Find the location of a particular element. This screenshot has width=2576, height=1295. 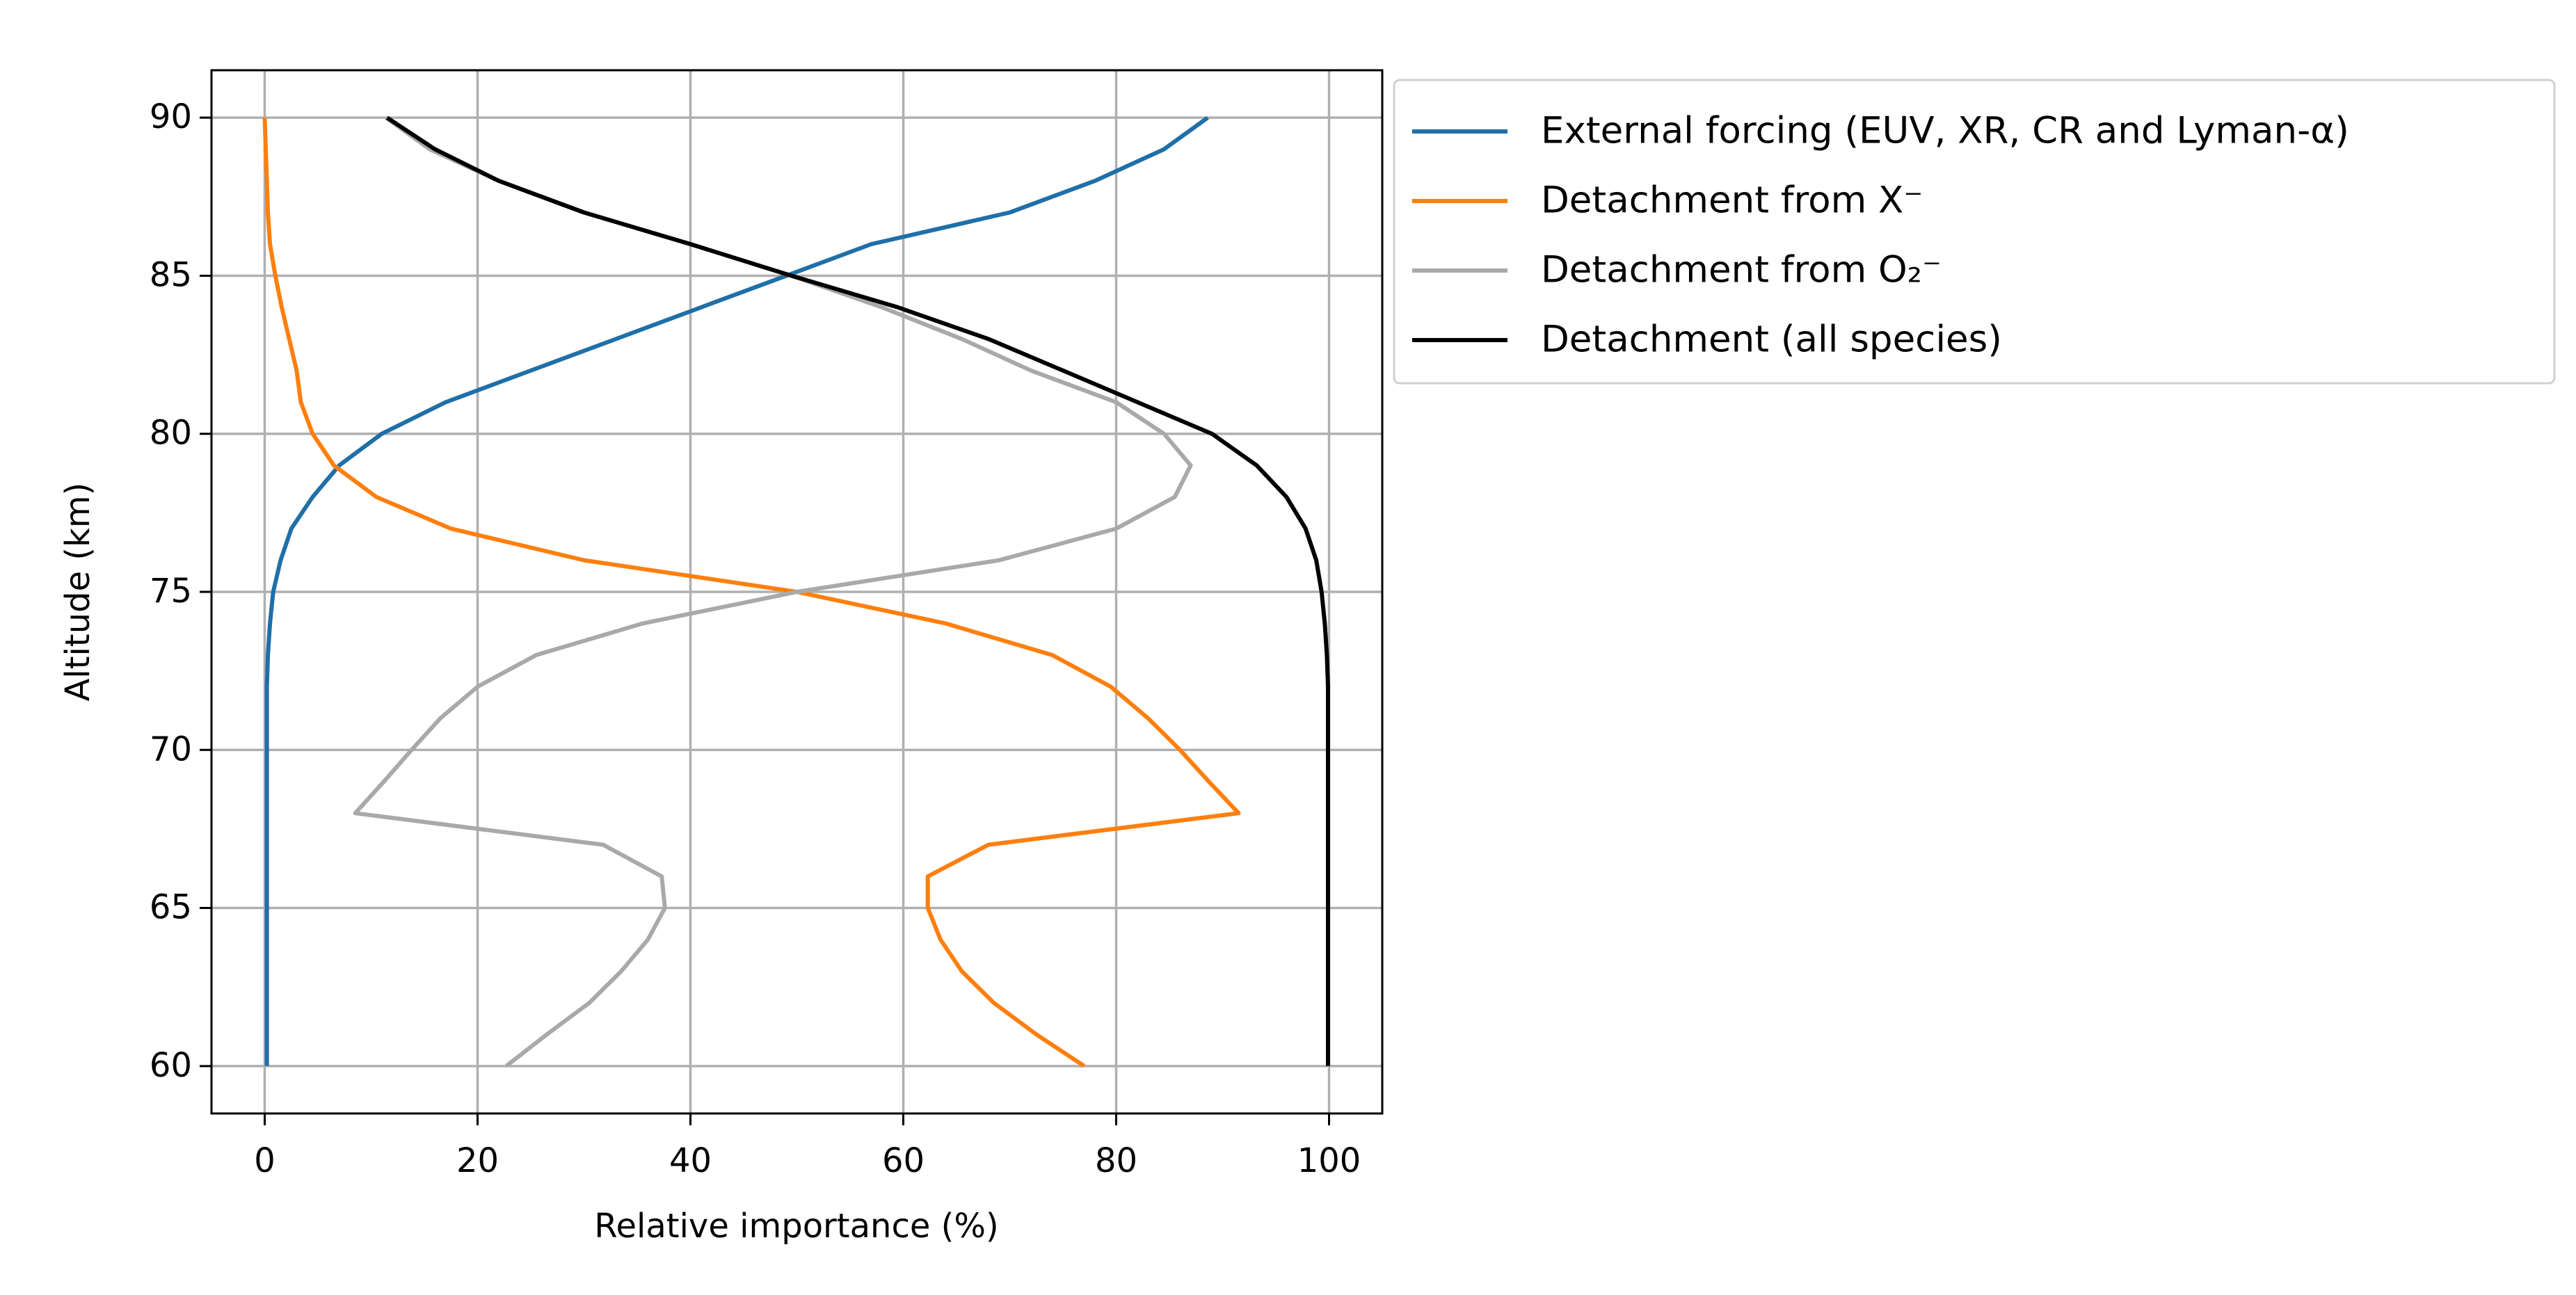

x-axis-label: Relative importance (%) is located at coordinates (796, 1226).